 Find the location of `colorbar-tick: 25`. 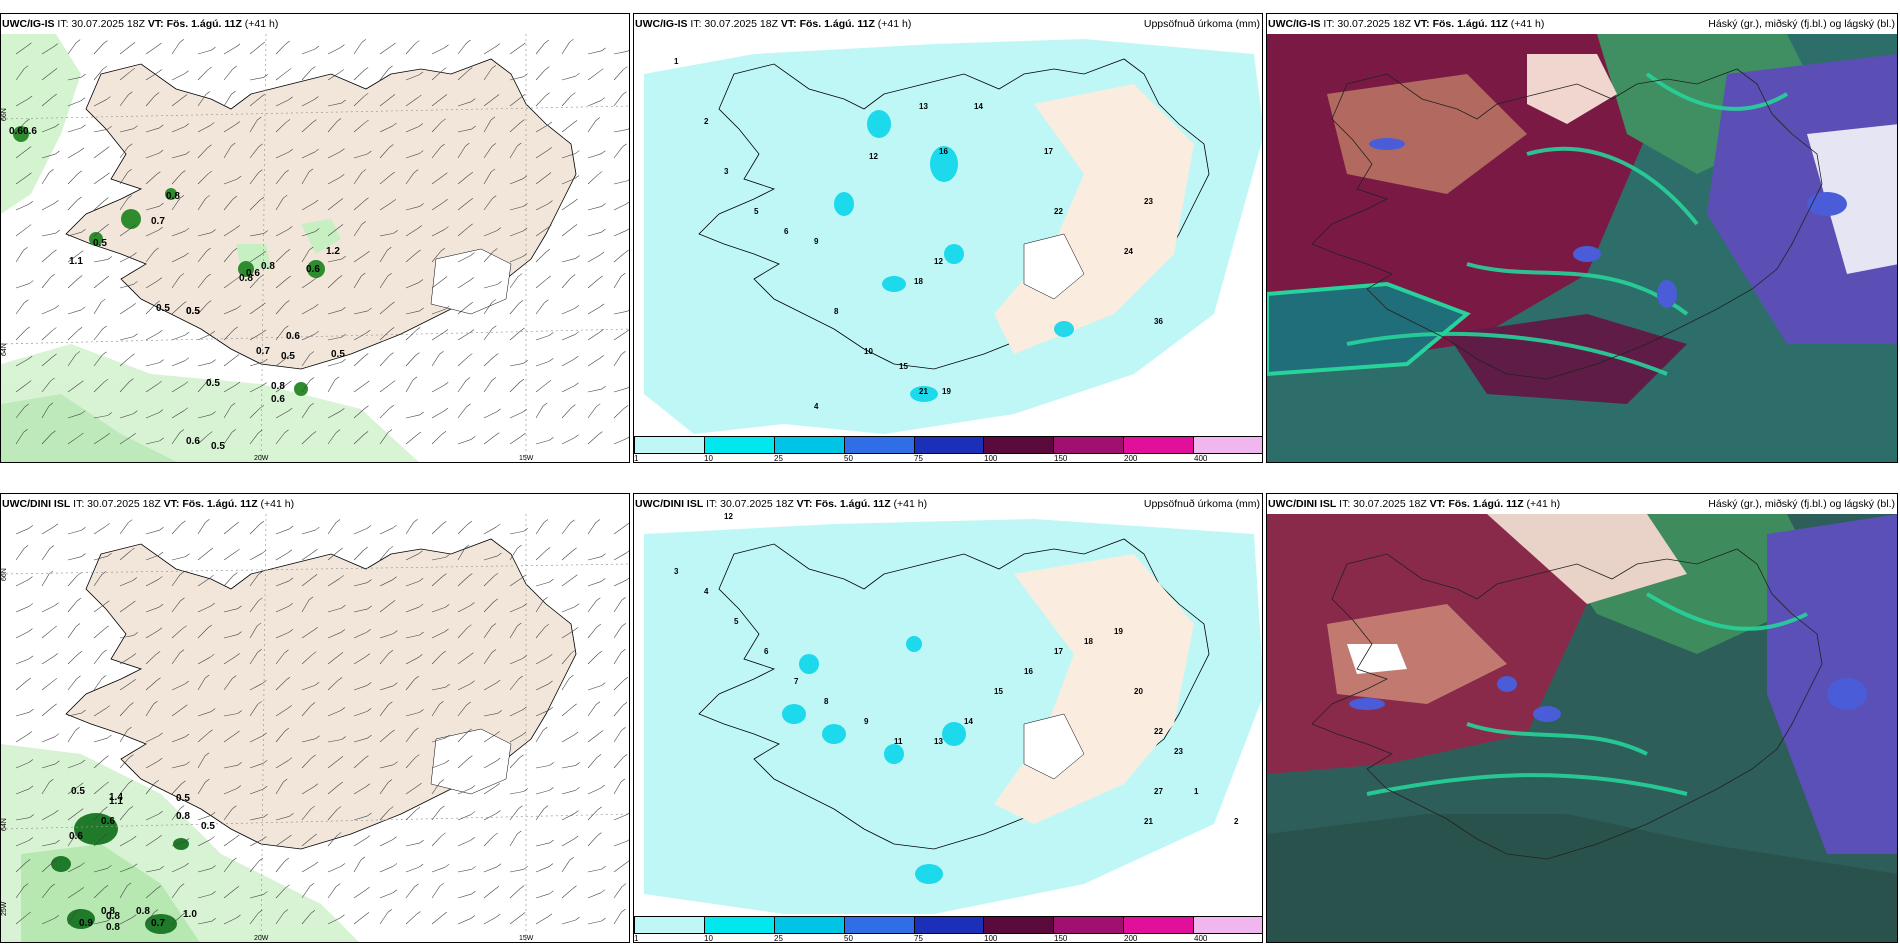

colorbar-tick: 25 is located at coordinates (778, 938).